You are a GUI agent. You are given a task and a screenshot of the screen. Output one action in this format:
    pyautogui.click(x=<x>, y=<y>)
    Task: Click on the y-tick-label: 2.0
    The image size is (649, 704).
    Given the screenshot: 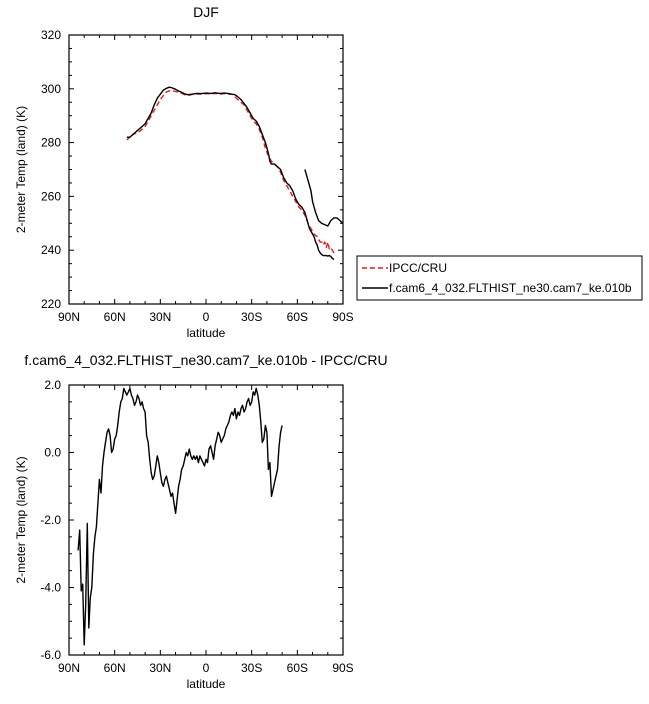 What is the action you would take?
    pyautogui.click(x=52, y=385)
    